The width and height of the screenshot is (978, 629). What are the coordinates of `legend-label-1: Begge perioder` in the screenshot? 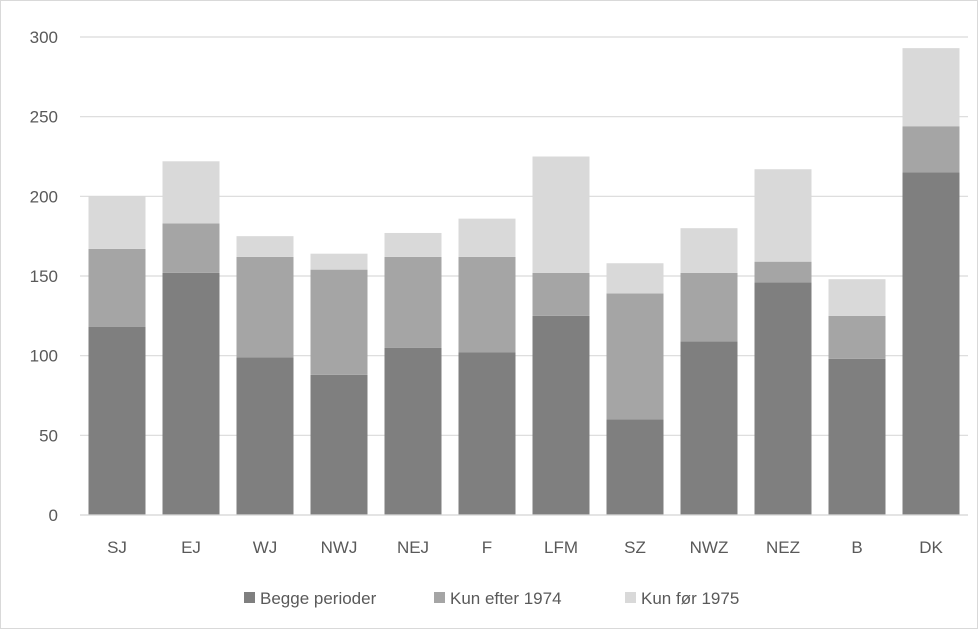 It's located at (318, 598).